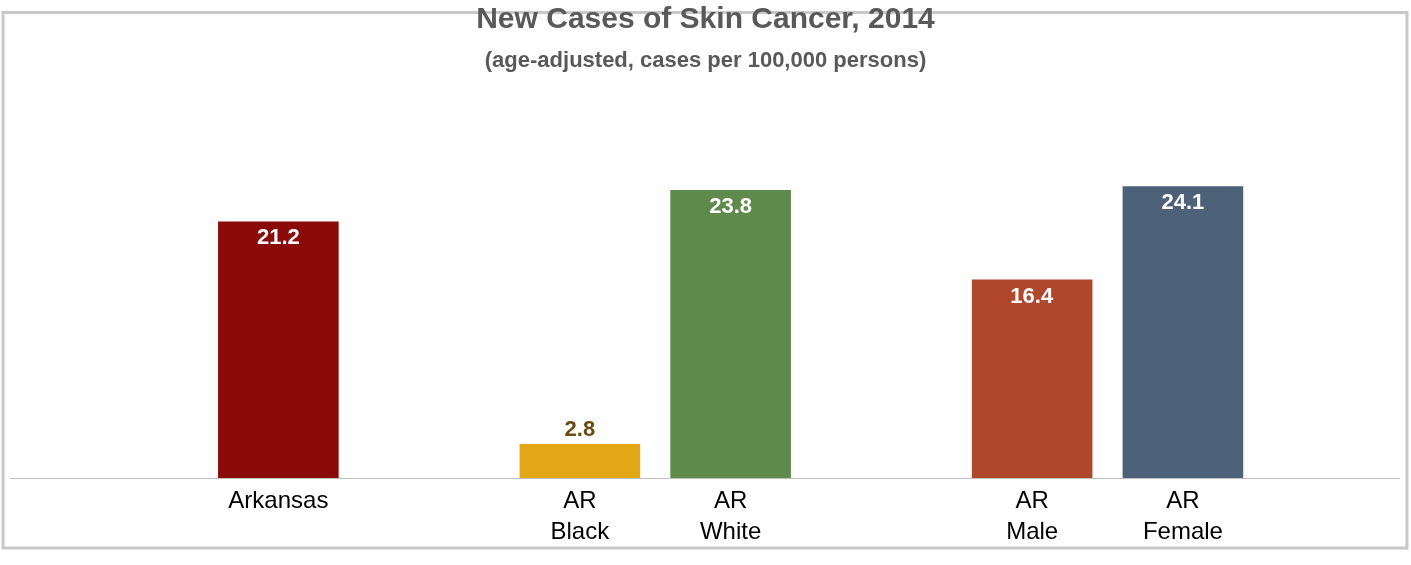  I want to click on x-tick-label: AR Female, so click(1182, 514).